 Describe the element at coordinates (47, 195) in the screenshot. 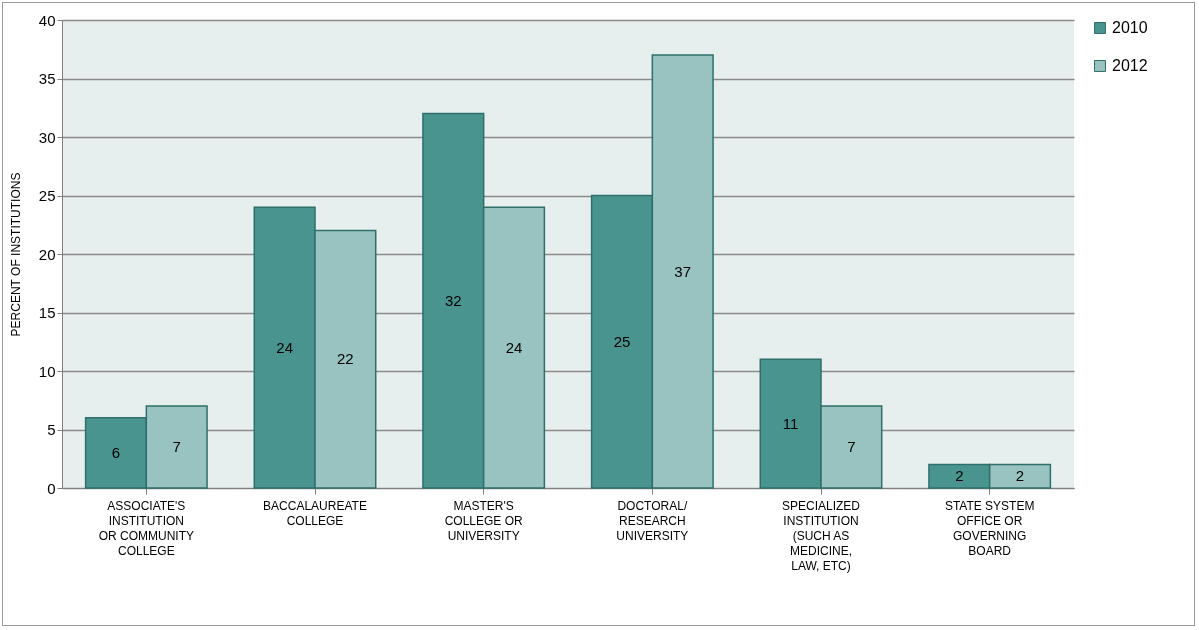

I see `y-tick-label: 25` at that location.